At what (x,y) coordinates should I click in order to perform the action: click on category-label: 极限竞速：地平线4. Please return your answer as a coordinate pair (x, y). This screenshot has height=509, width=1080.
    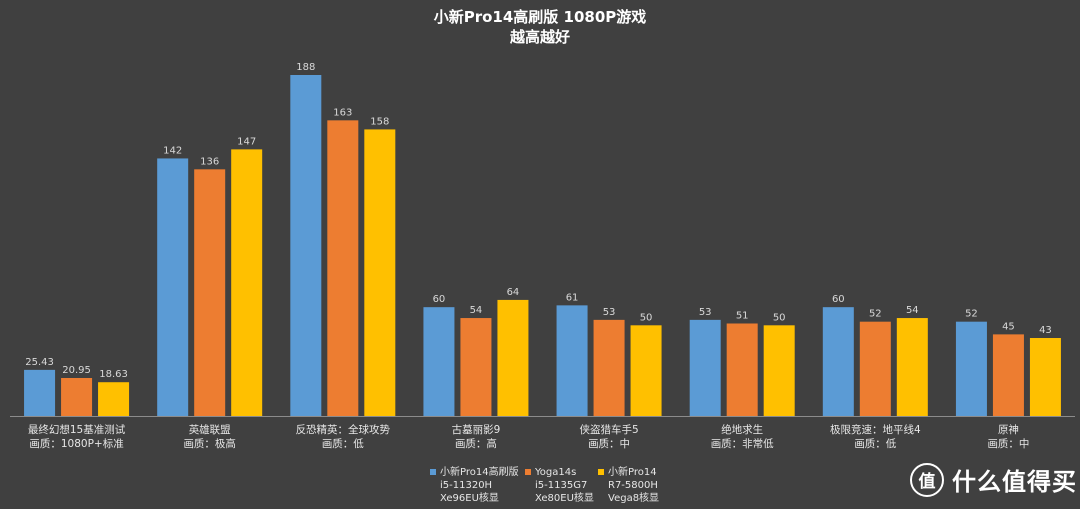
    Looking at the image, I should click on (875, 429).